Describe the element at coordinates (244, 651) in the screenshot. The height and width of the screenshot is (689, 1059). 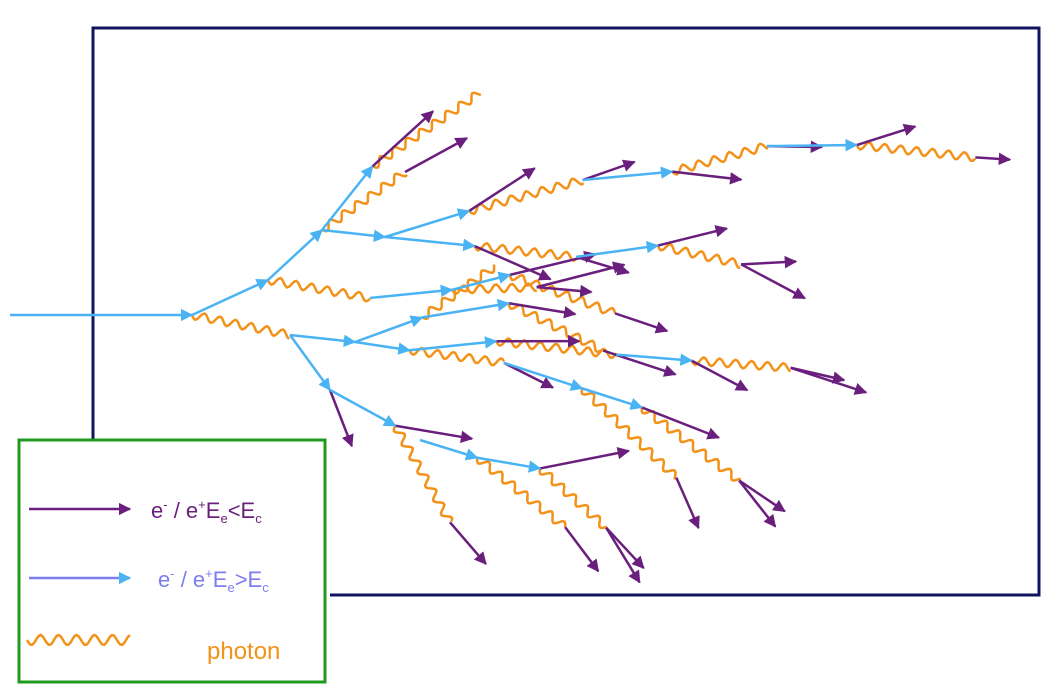
I see `legend-photon-label: photon` at that location.